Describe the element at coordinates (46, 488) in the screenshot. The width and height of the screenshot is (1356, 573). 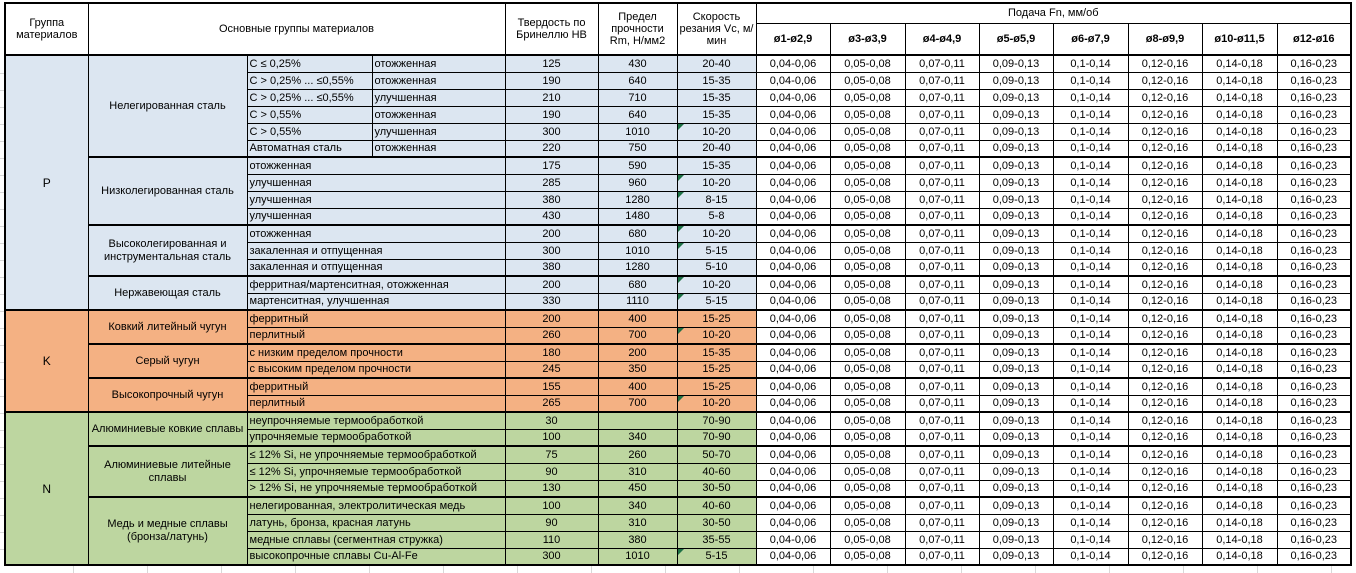
I see `cell-group-code: N` at that location.